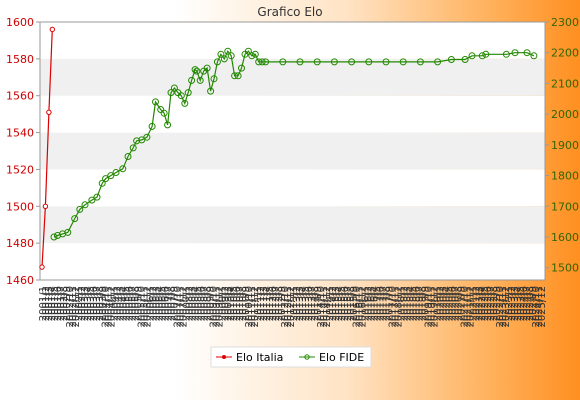 This screenshot has width=580, height=400. I want to click on x-tick-label: 2006/12, so click(148, 307).